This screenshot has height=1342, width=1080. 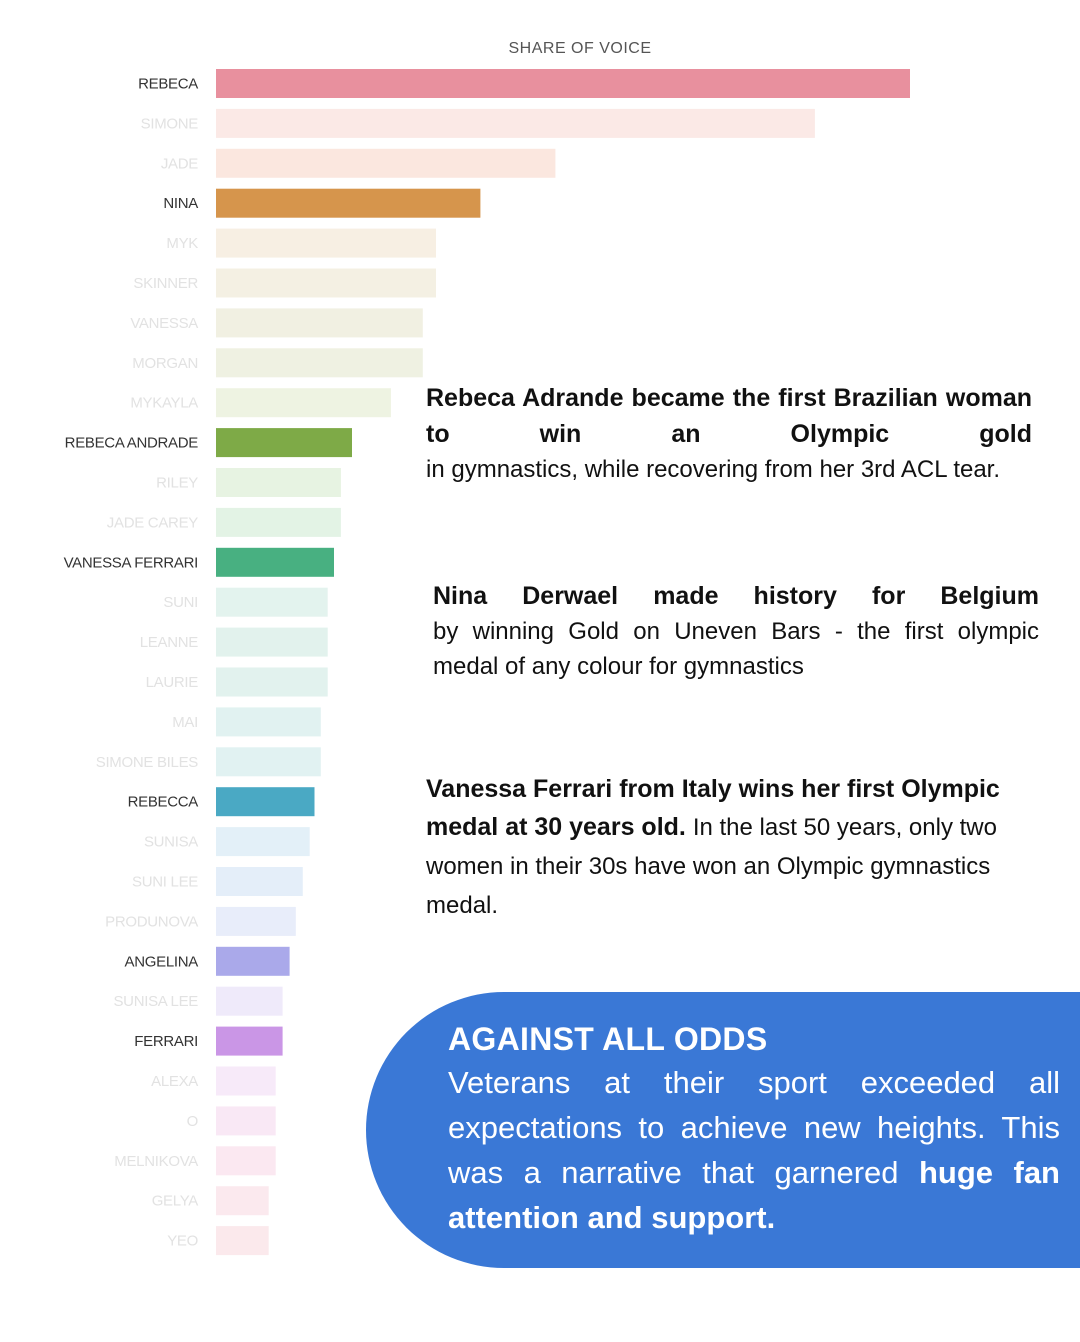 I want to click on bar-mykayla, so click(x=303, y=403).